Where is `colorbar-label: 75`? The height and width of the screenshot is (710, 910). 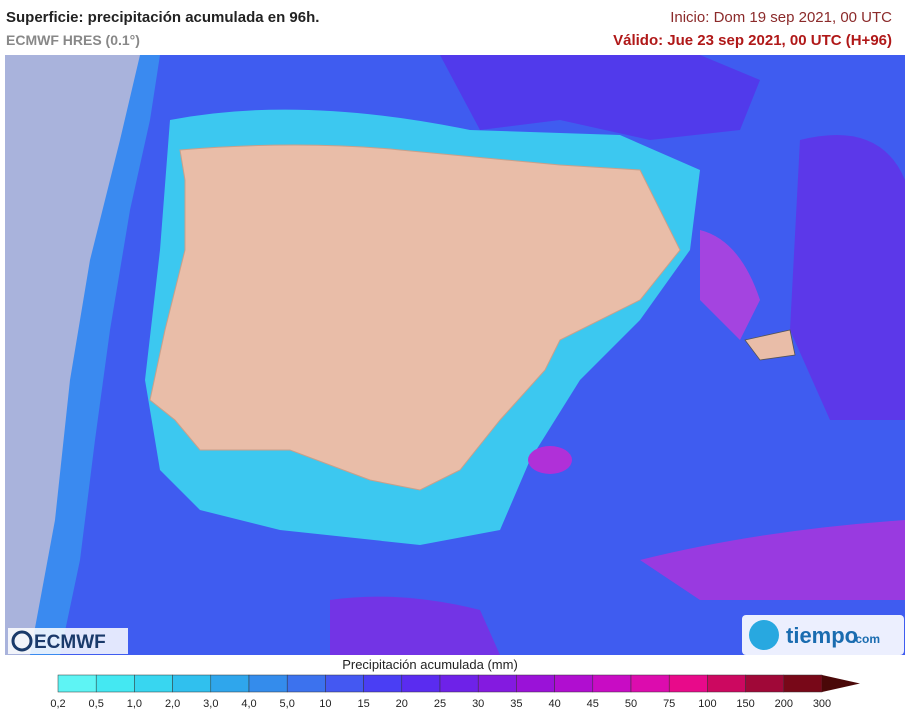 colorbar-label: 75 is located at coordinates (669, 704).